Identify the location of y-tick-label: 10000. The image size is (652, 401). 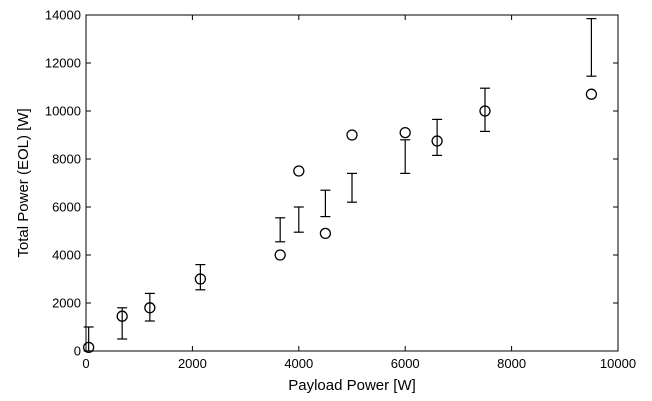
(63, 111).